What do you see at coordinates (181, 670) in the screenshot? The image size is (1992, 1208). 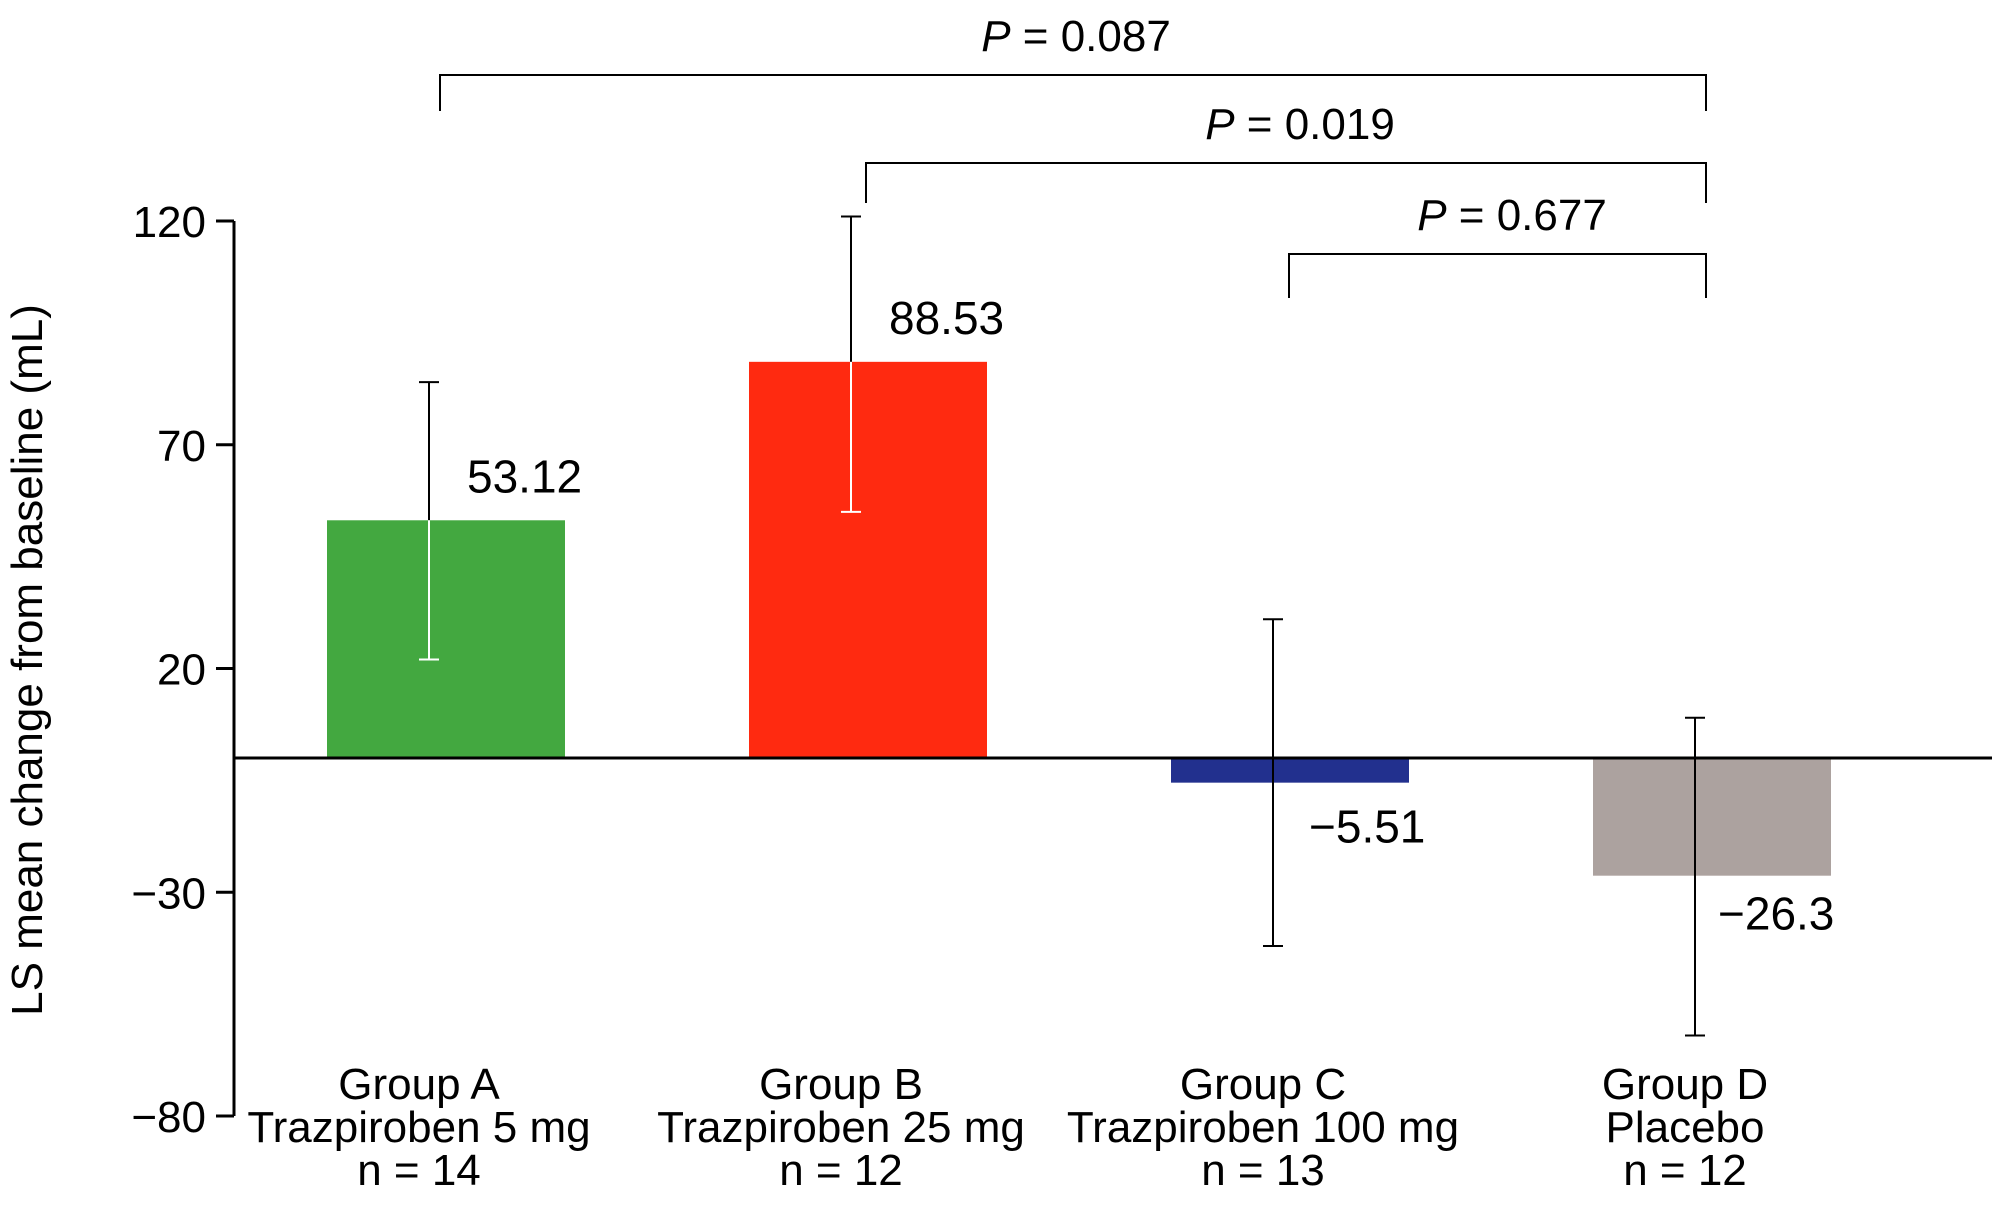 I see `y-tick-label: 20` at bounding box center [181, 670].